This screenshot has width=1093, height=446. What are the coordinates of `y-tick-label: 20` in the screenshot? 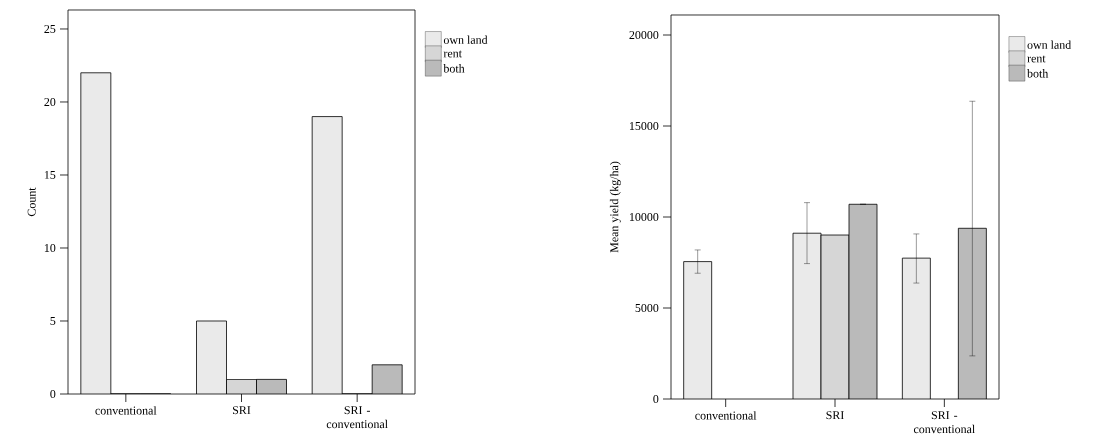 It's located at (50, 102).